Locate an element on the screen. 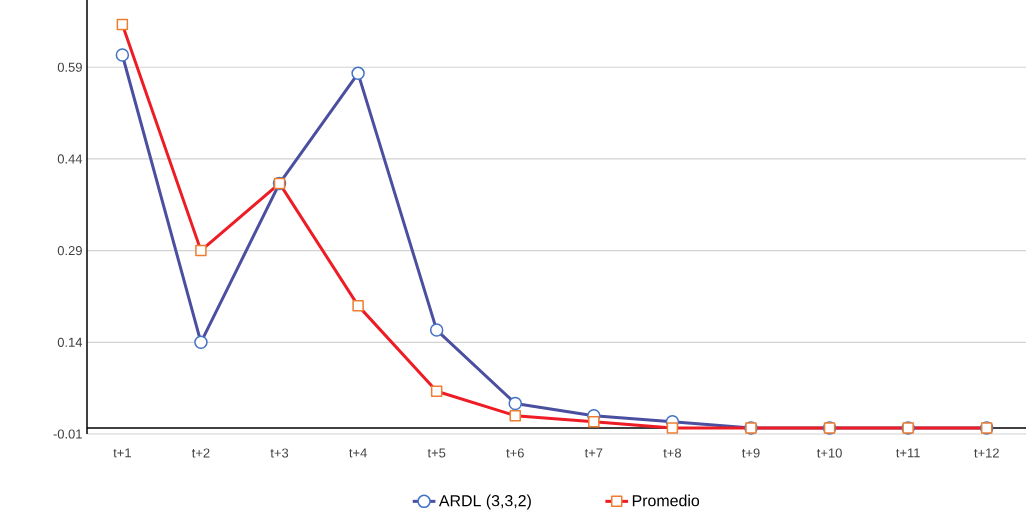 The height and width of the screenshot is (529, 1026). y-tick-label: 0.44 is located at coordinates (70, 159).